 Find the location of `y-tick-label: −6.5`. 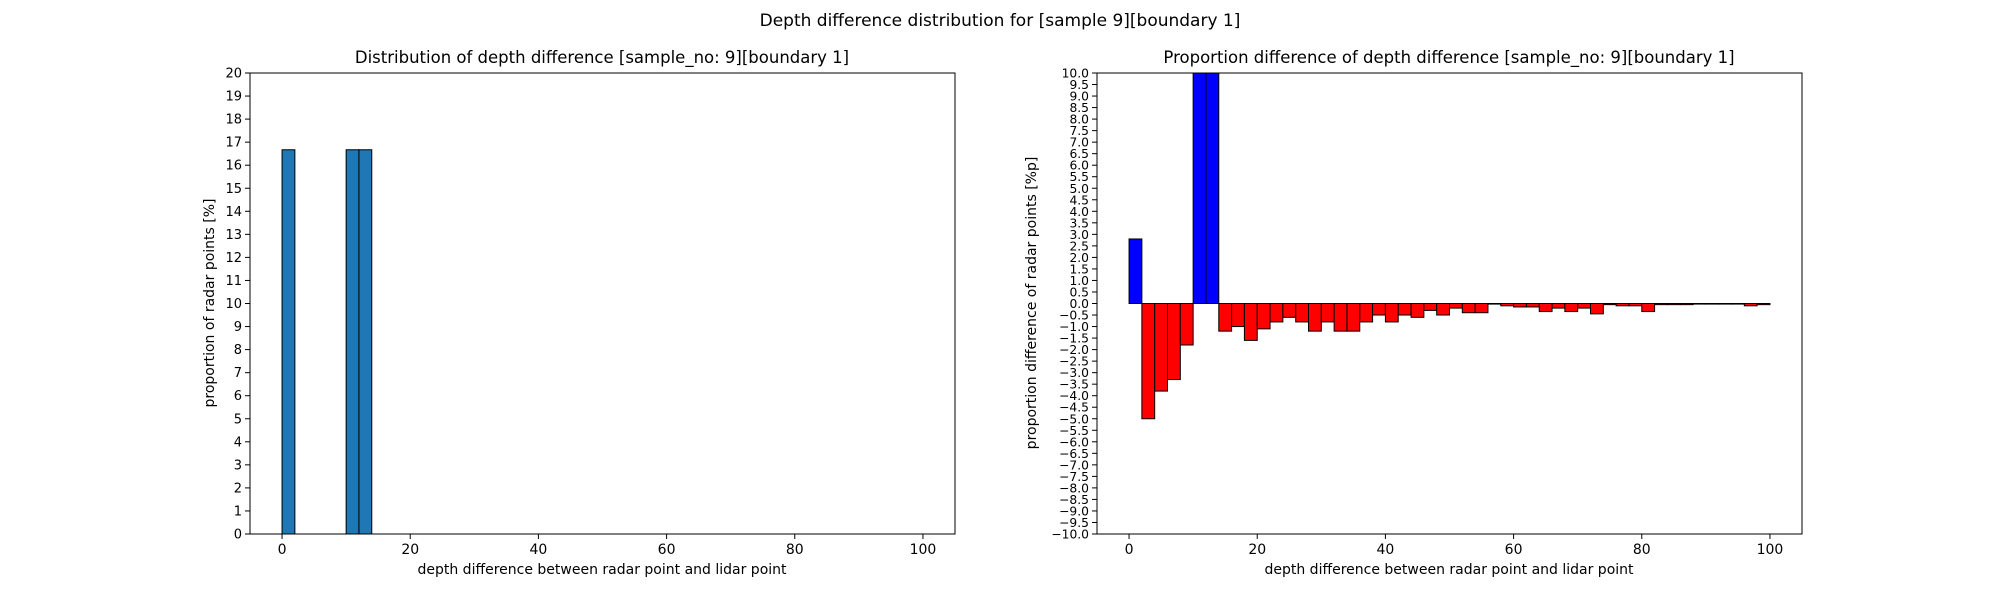

y-tick-label: −6.5 is located at coordinates (1074, 454).